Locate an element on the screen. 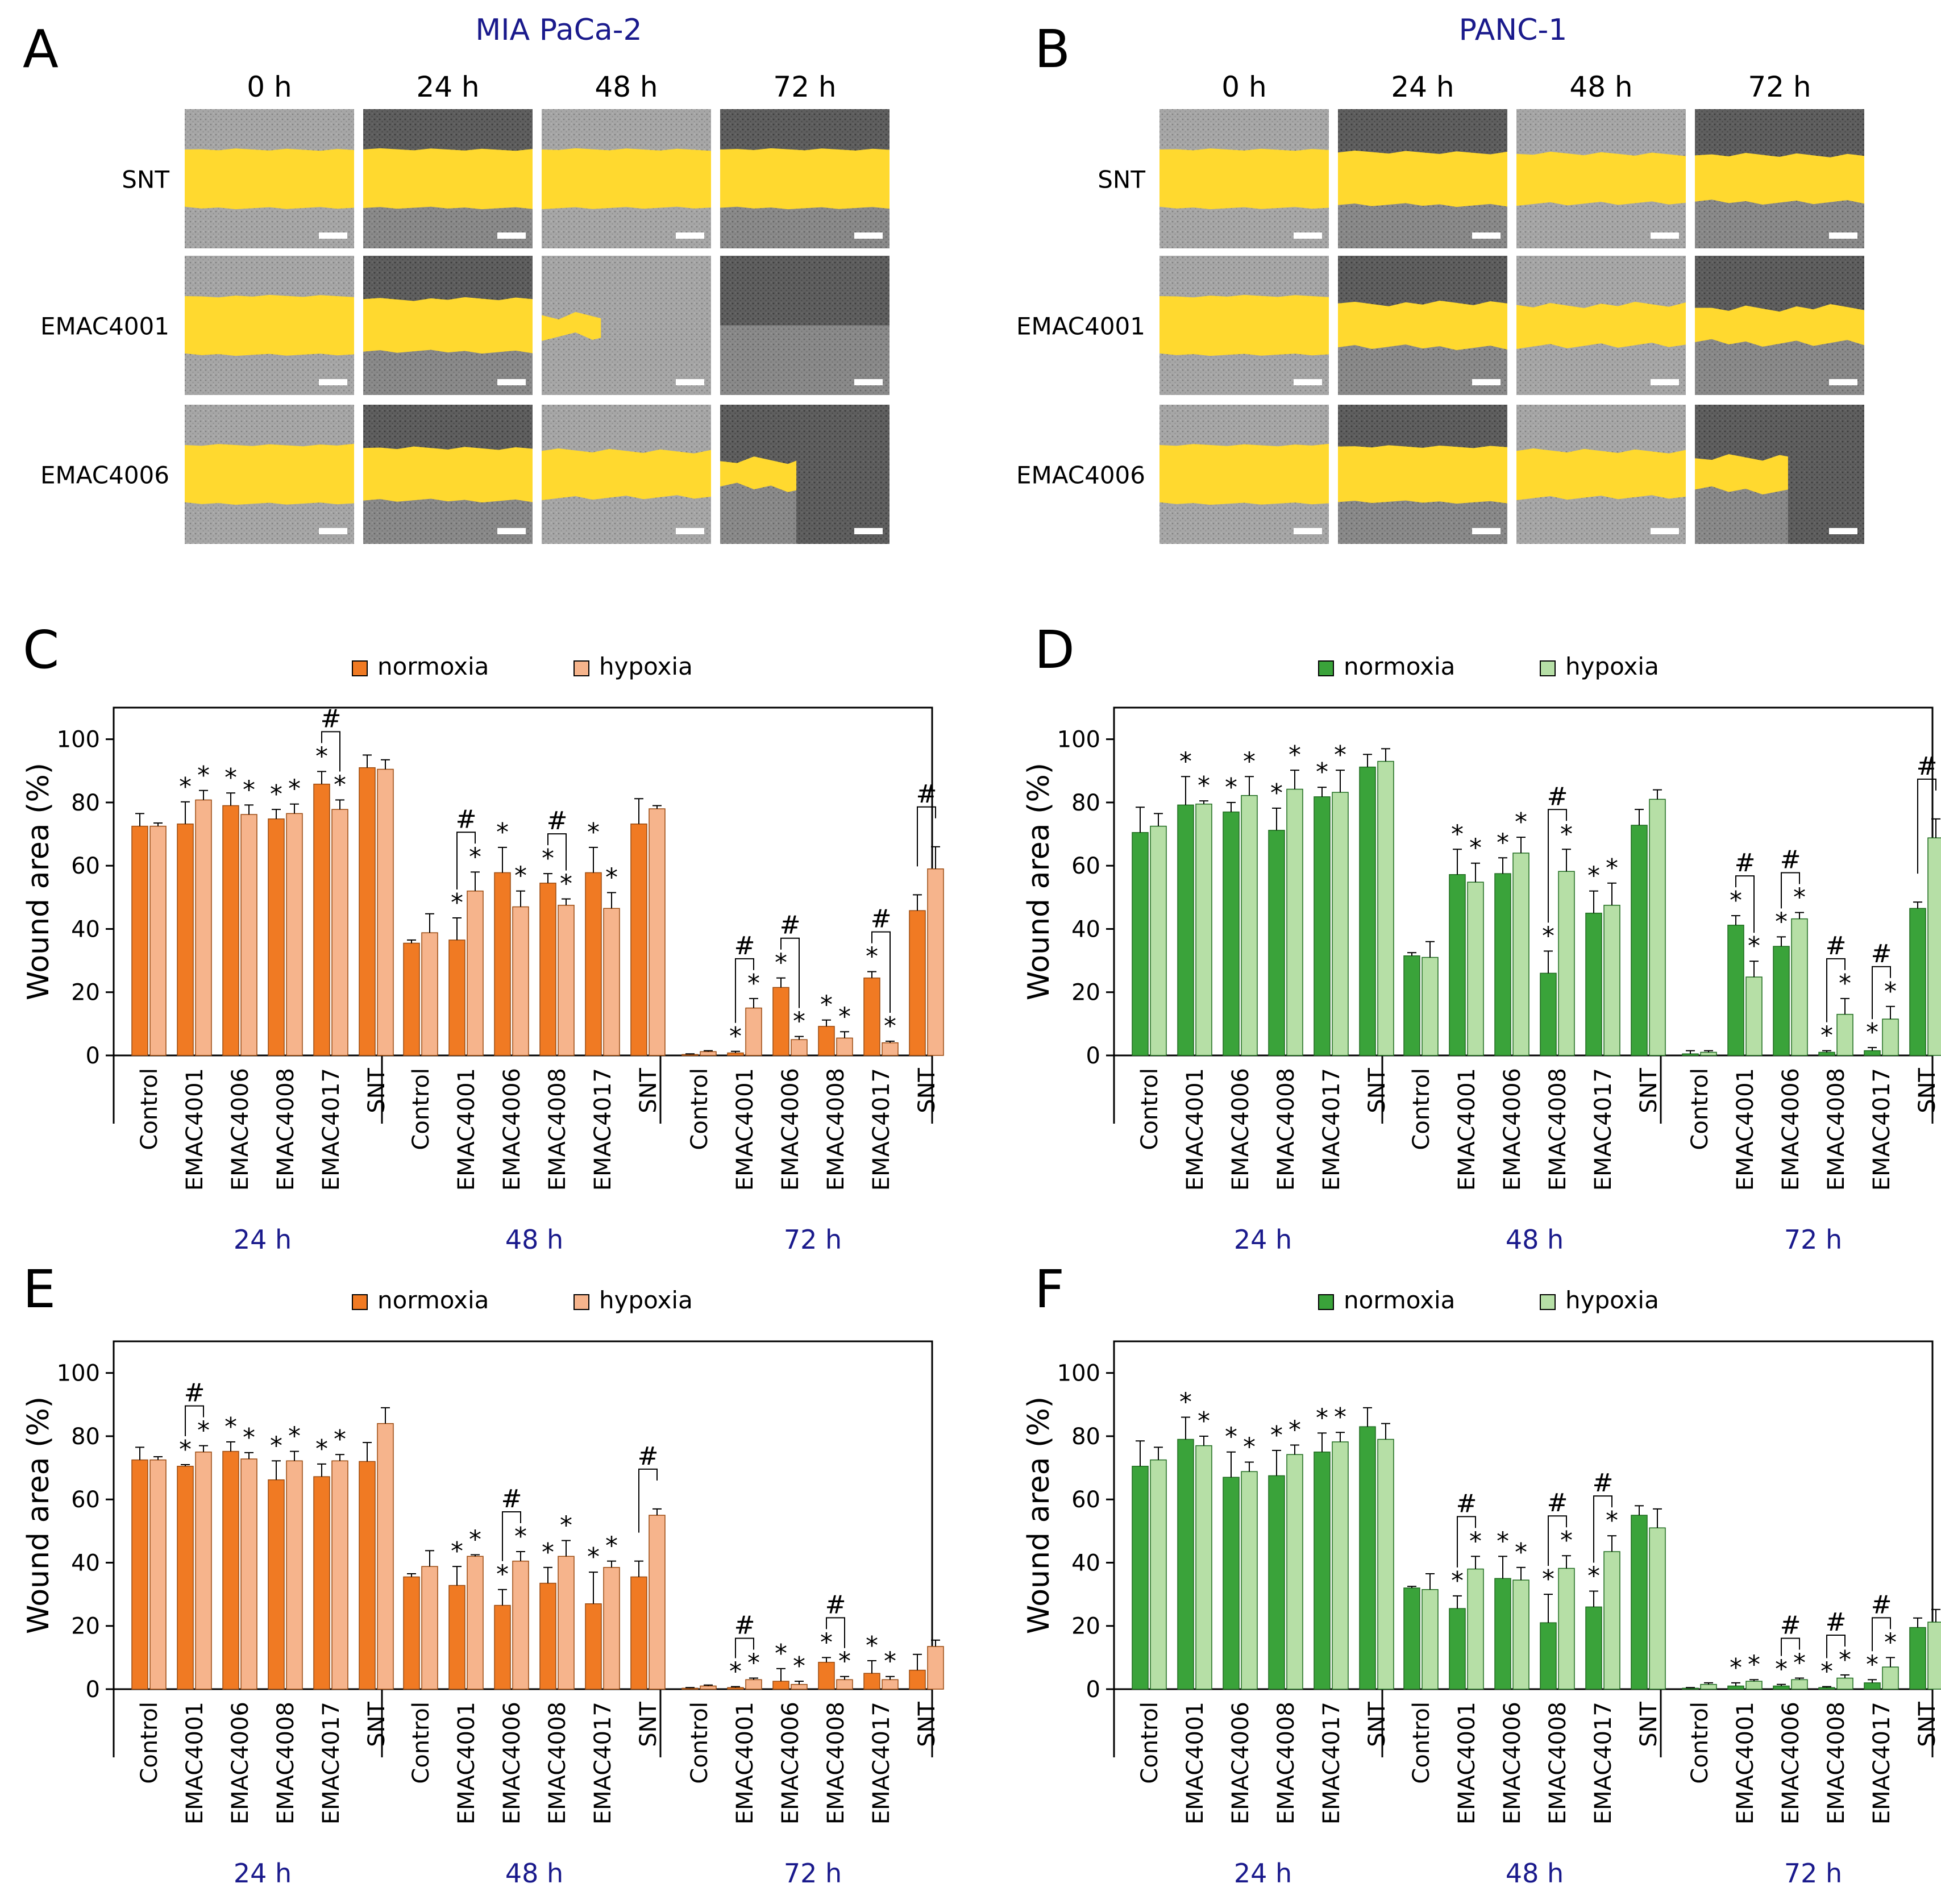 The width and height of the screenshot is (1941, 1904). legend-label-hypoxia: hypoxia is located at coordinates (646, 666).